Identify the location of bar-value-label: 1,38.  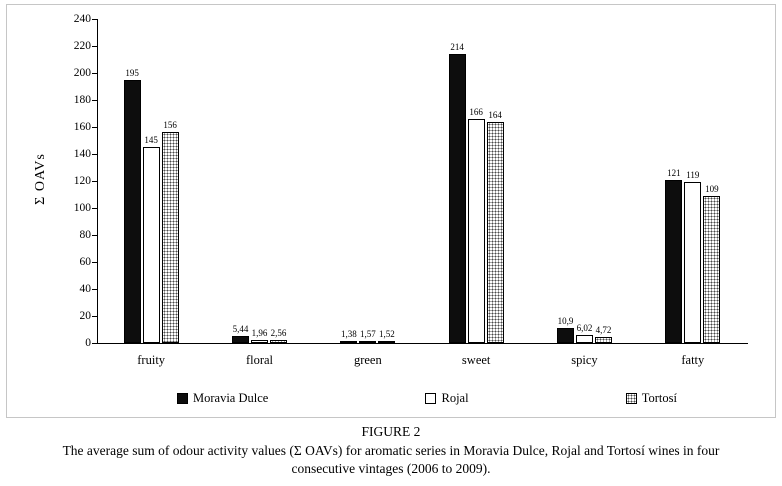
(348, 334).